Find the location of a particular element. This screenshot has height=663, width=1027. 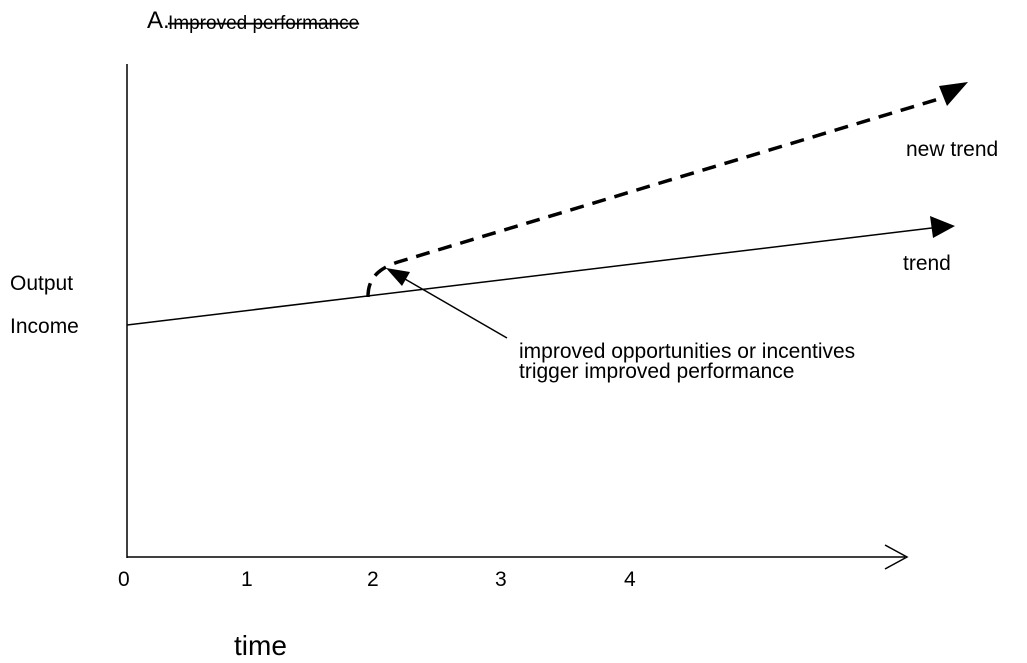

trend-arrowhead is located at coordinates (942, 227).